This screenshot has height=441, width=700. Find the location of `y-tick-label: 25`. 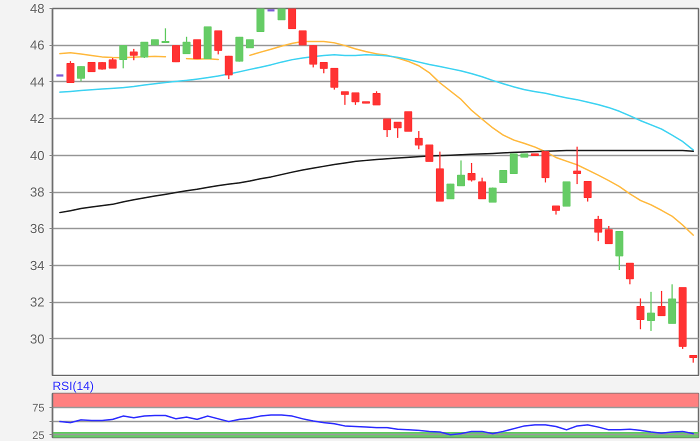

y-tick-label: 25 is located at coordinates (38, 435).